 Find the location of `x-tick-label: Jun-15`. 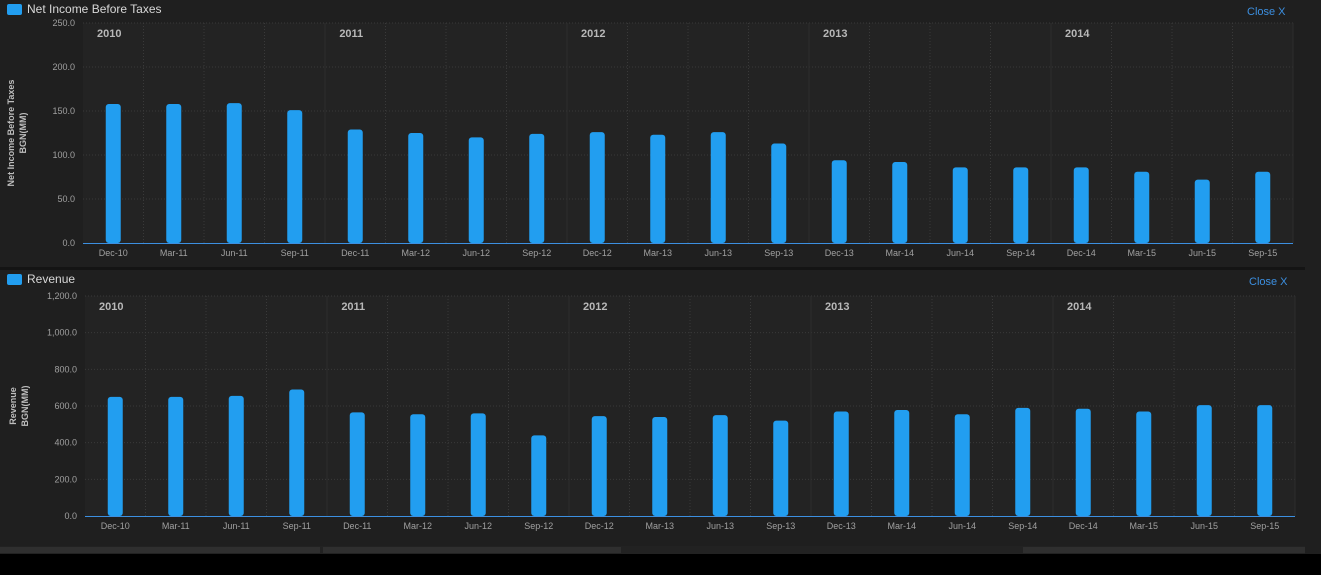

x-tick-label: Jun-15 is located at coordinates (1204, 526).